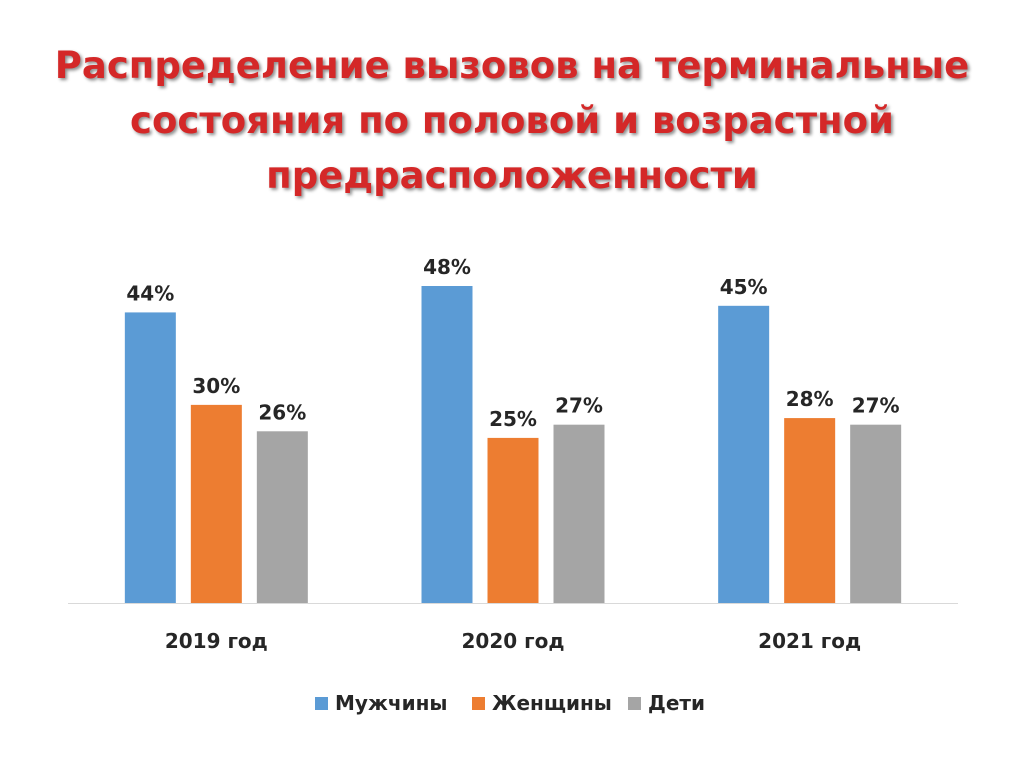  I want to click on category-label-2: 2020 год, so click(513, 641).